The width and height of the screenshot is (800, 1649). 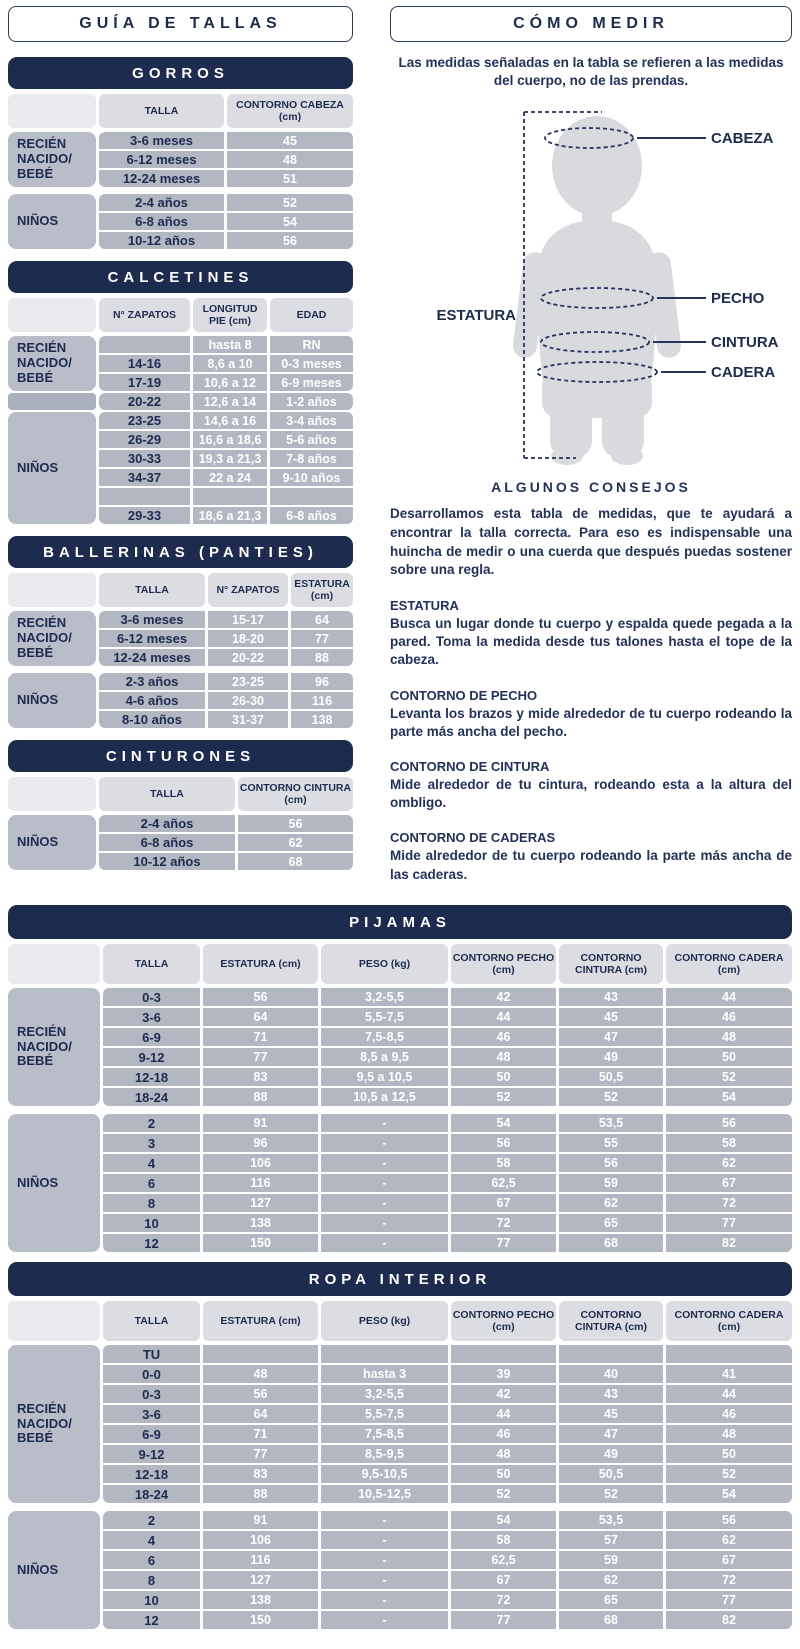 I want to click on value-cell: 40, so click(x=611, y=1374).